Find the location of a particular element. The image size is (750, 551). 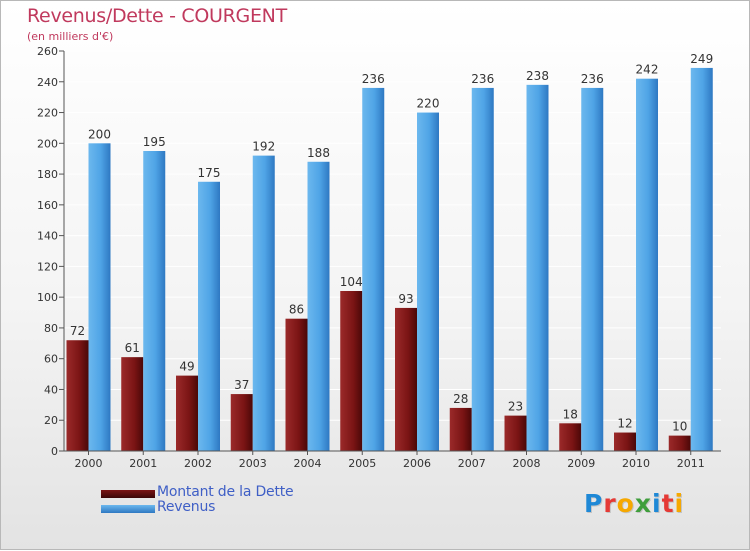

x-tick-label-2004: 2004 is located at coordinates (308, 463).